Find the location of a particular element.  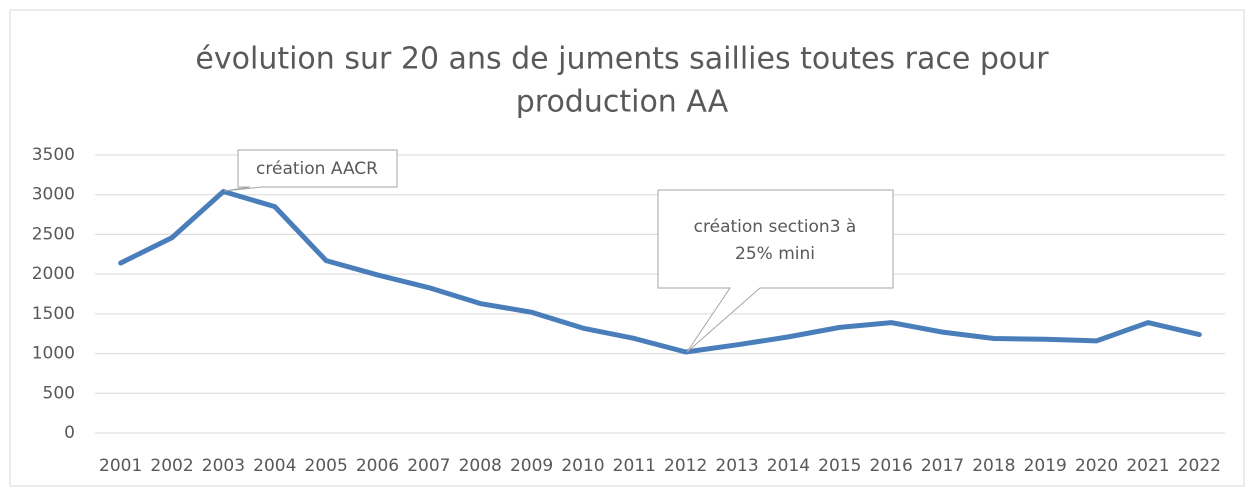

callout: création section3 à 25% mini is located at coordinates (775, 271).